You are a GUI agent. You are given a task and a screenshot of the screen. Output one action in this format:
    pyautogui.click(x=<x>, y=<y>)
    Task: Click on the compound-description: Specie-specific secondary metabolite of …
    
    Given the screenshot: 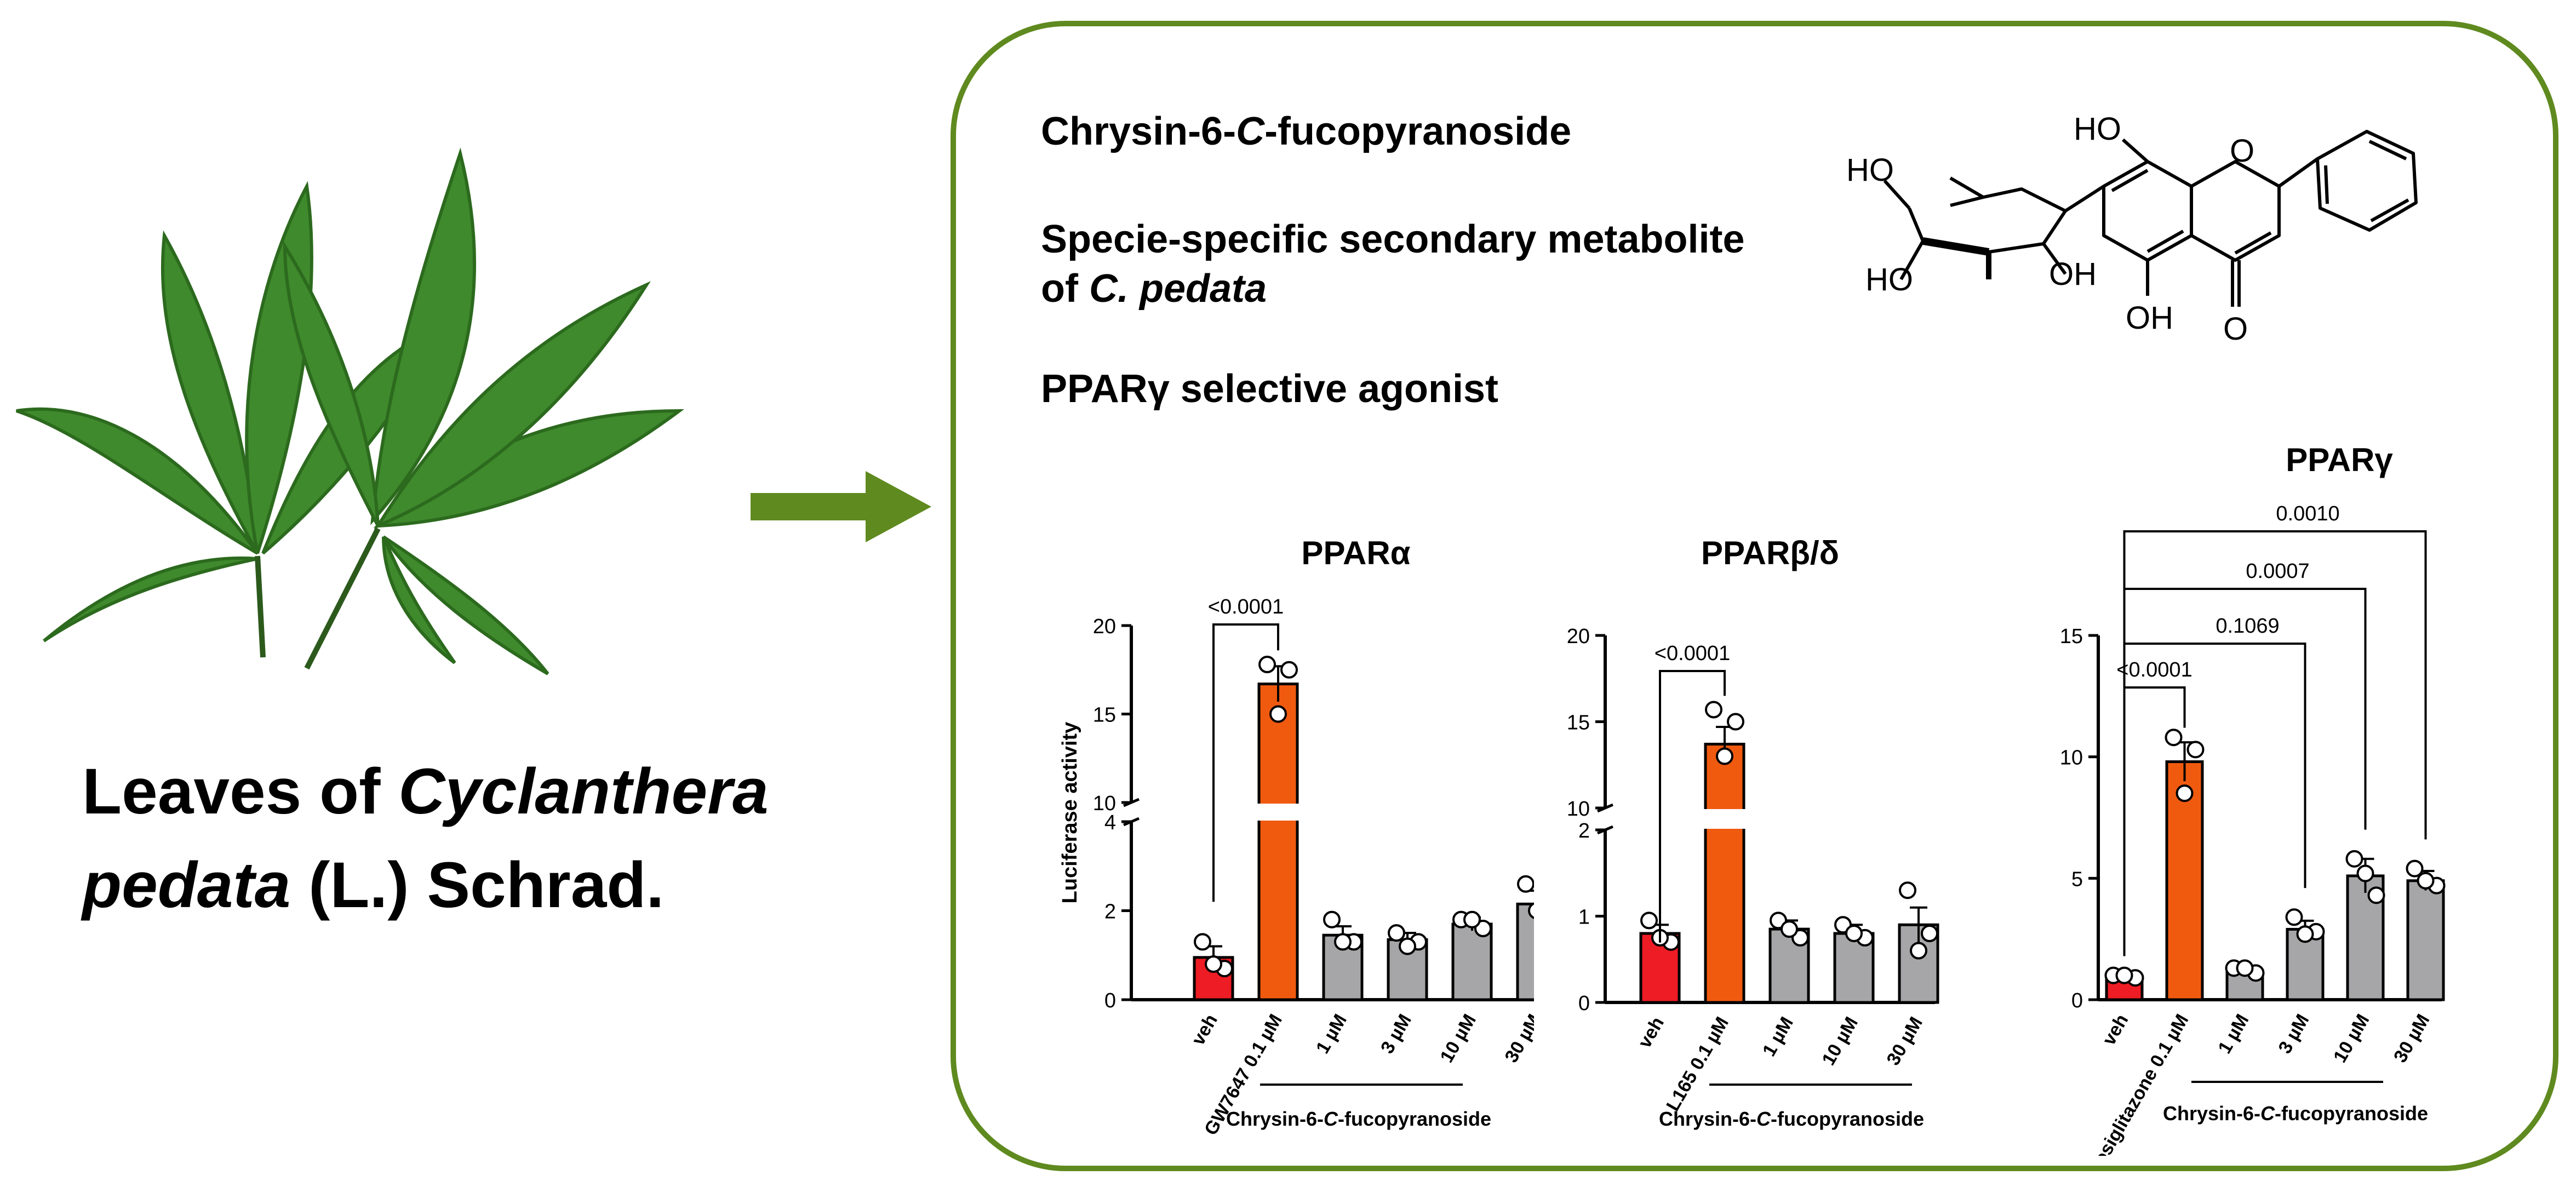 What is the action you would take?
    pyautogui.click(x=1393, y=264)
    